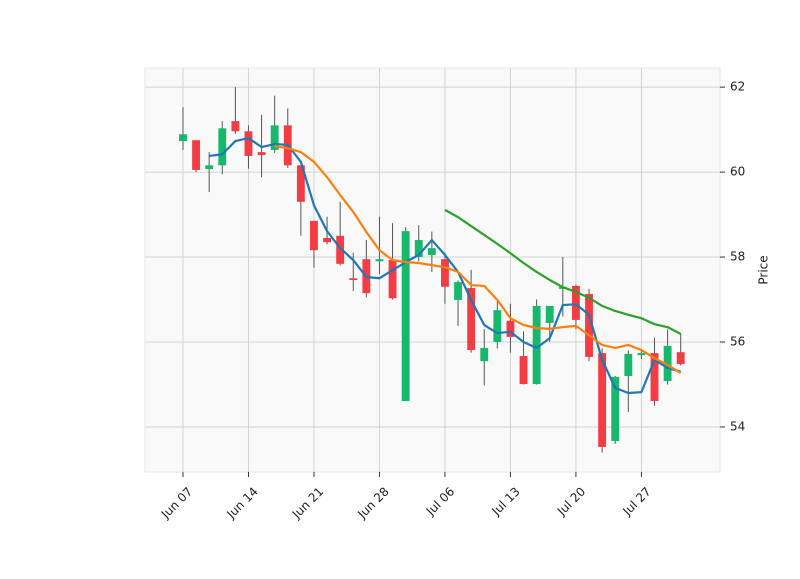  I want to click on y-tick-label: 60, so click(737, 172).